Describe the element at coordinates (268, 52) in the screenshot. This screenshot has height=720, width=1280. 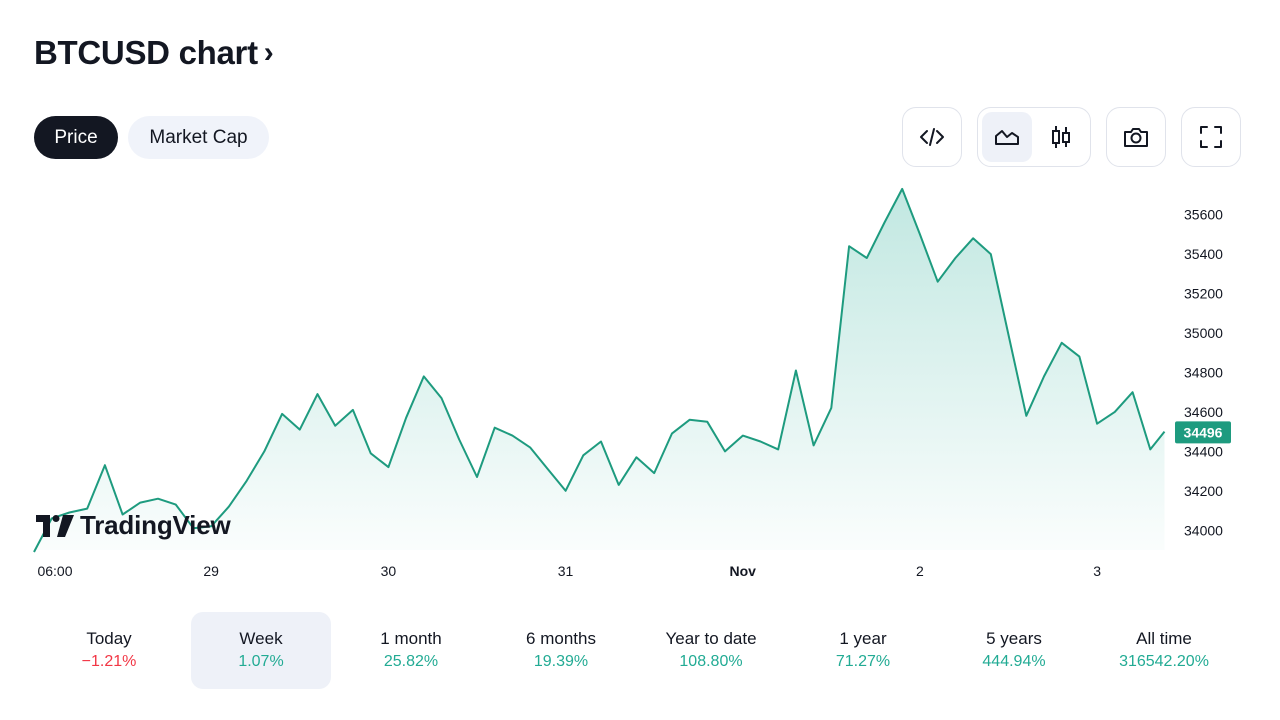
I see `chevron-right-icon: ›` at that location.